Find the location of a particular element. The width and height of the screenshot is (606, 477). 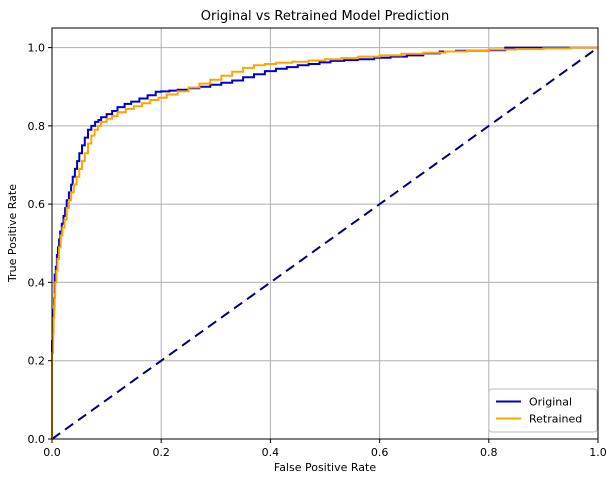

x-tick-label: 0.6 is located at coordinates (380, 452).